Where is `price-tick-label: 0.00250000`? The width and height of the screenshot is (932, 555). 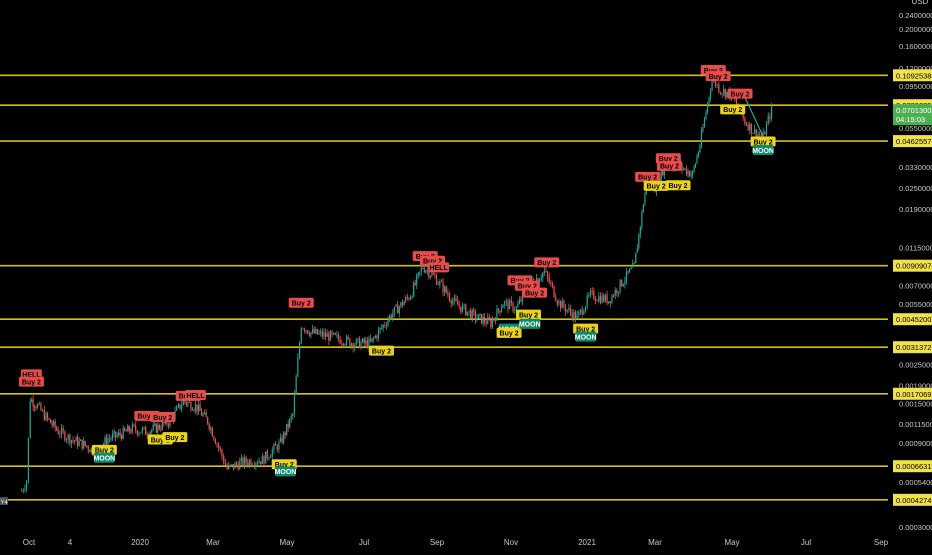
price-tick-label: 0.00250000 is located at coordinates (915, 365).